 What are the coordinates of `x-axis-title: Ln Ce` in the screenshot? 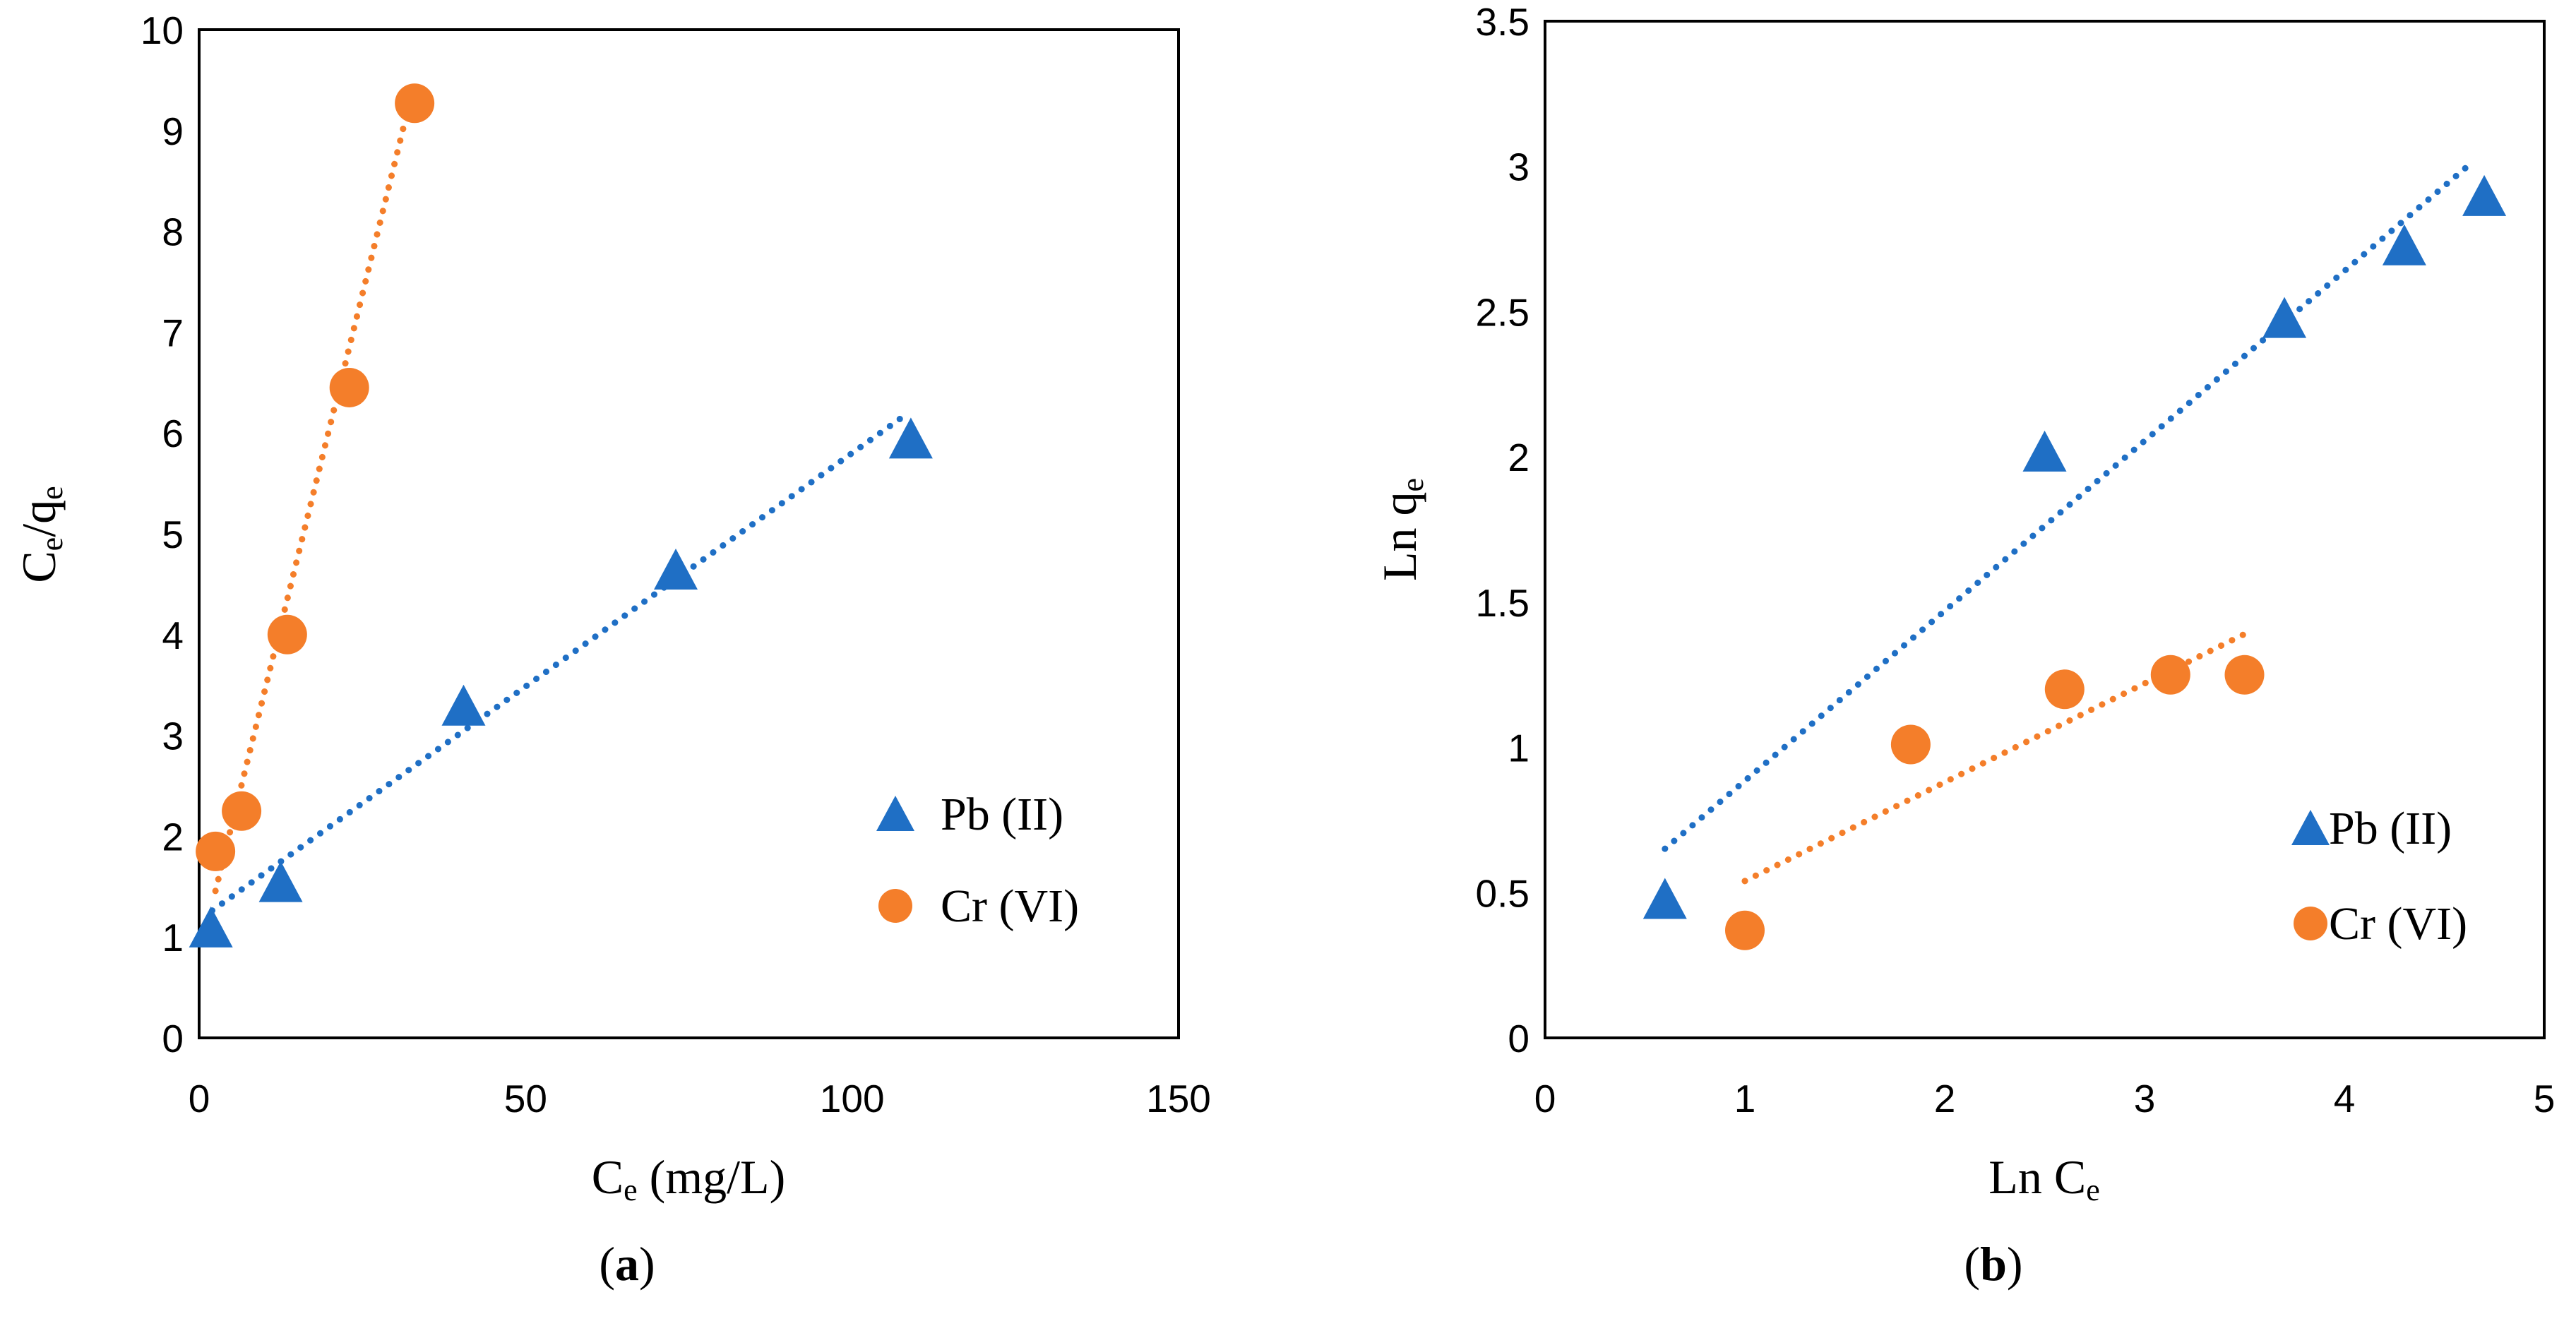 It's located at (2043, 1178).